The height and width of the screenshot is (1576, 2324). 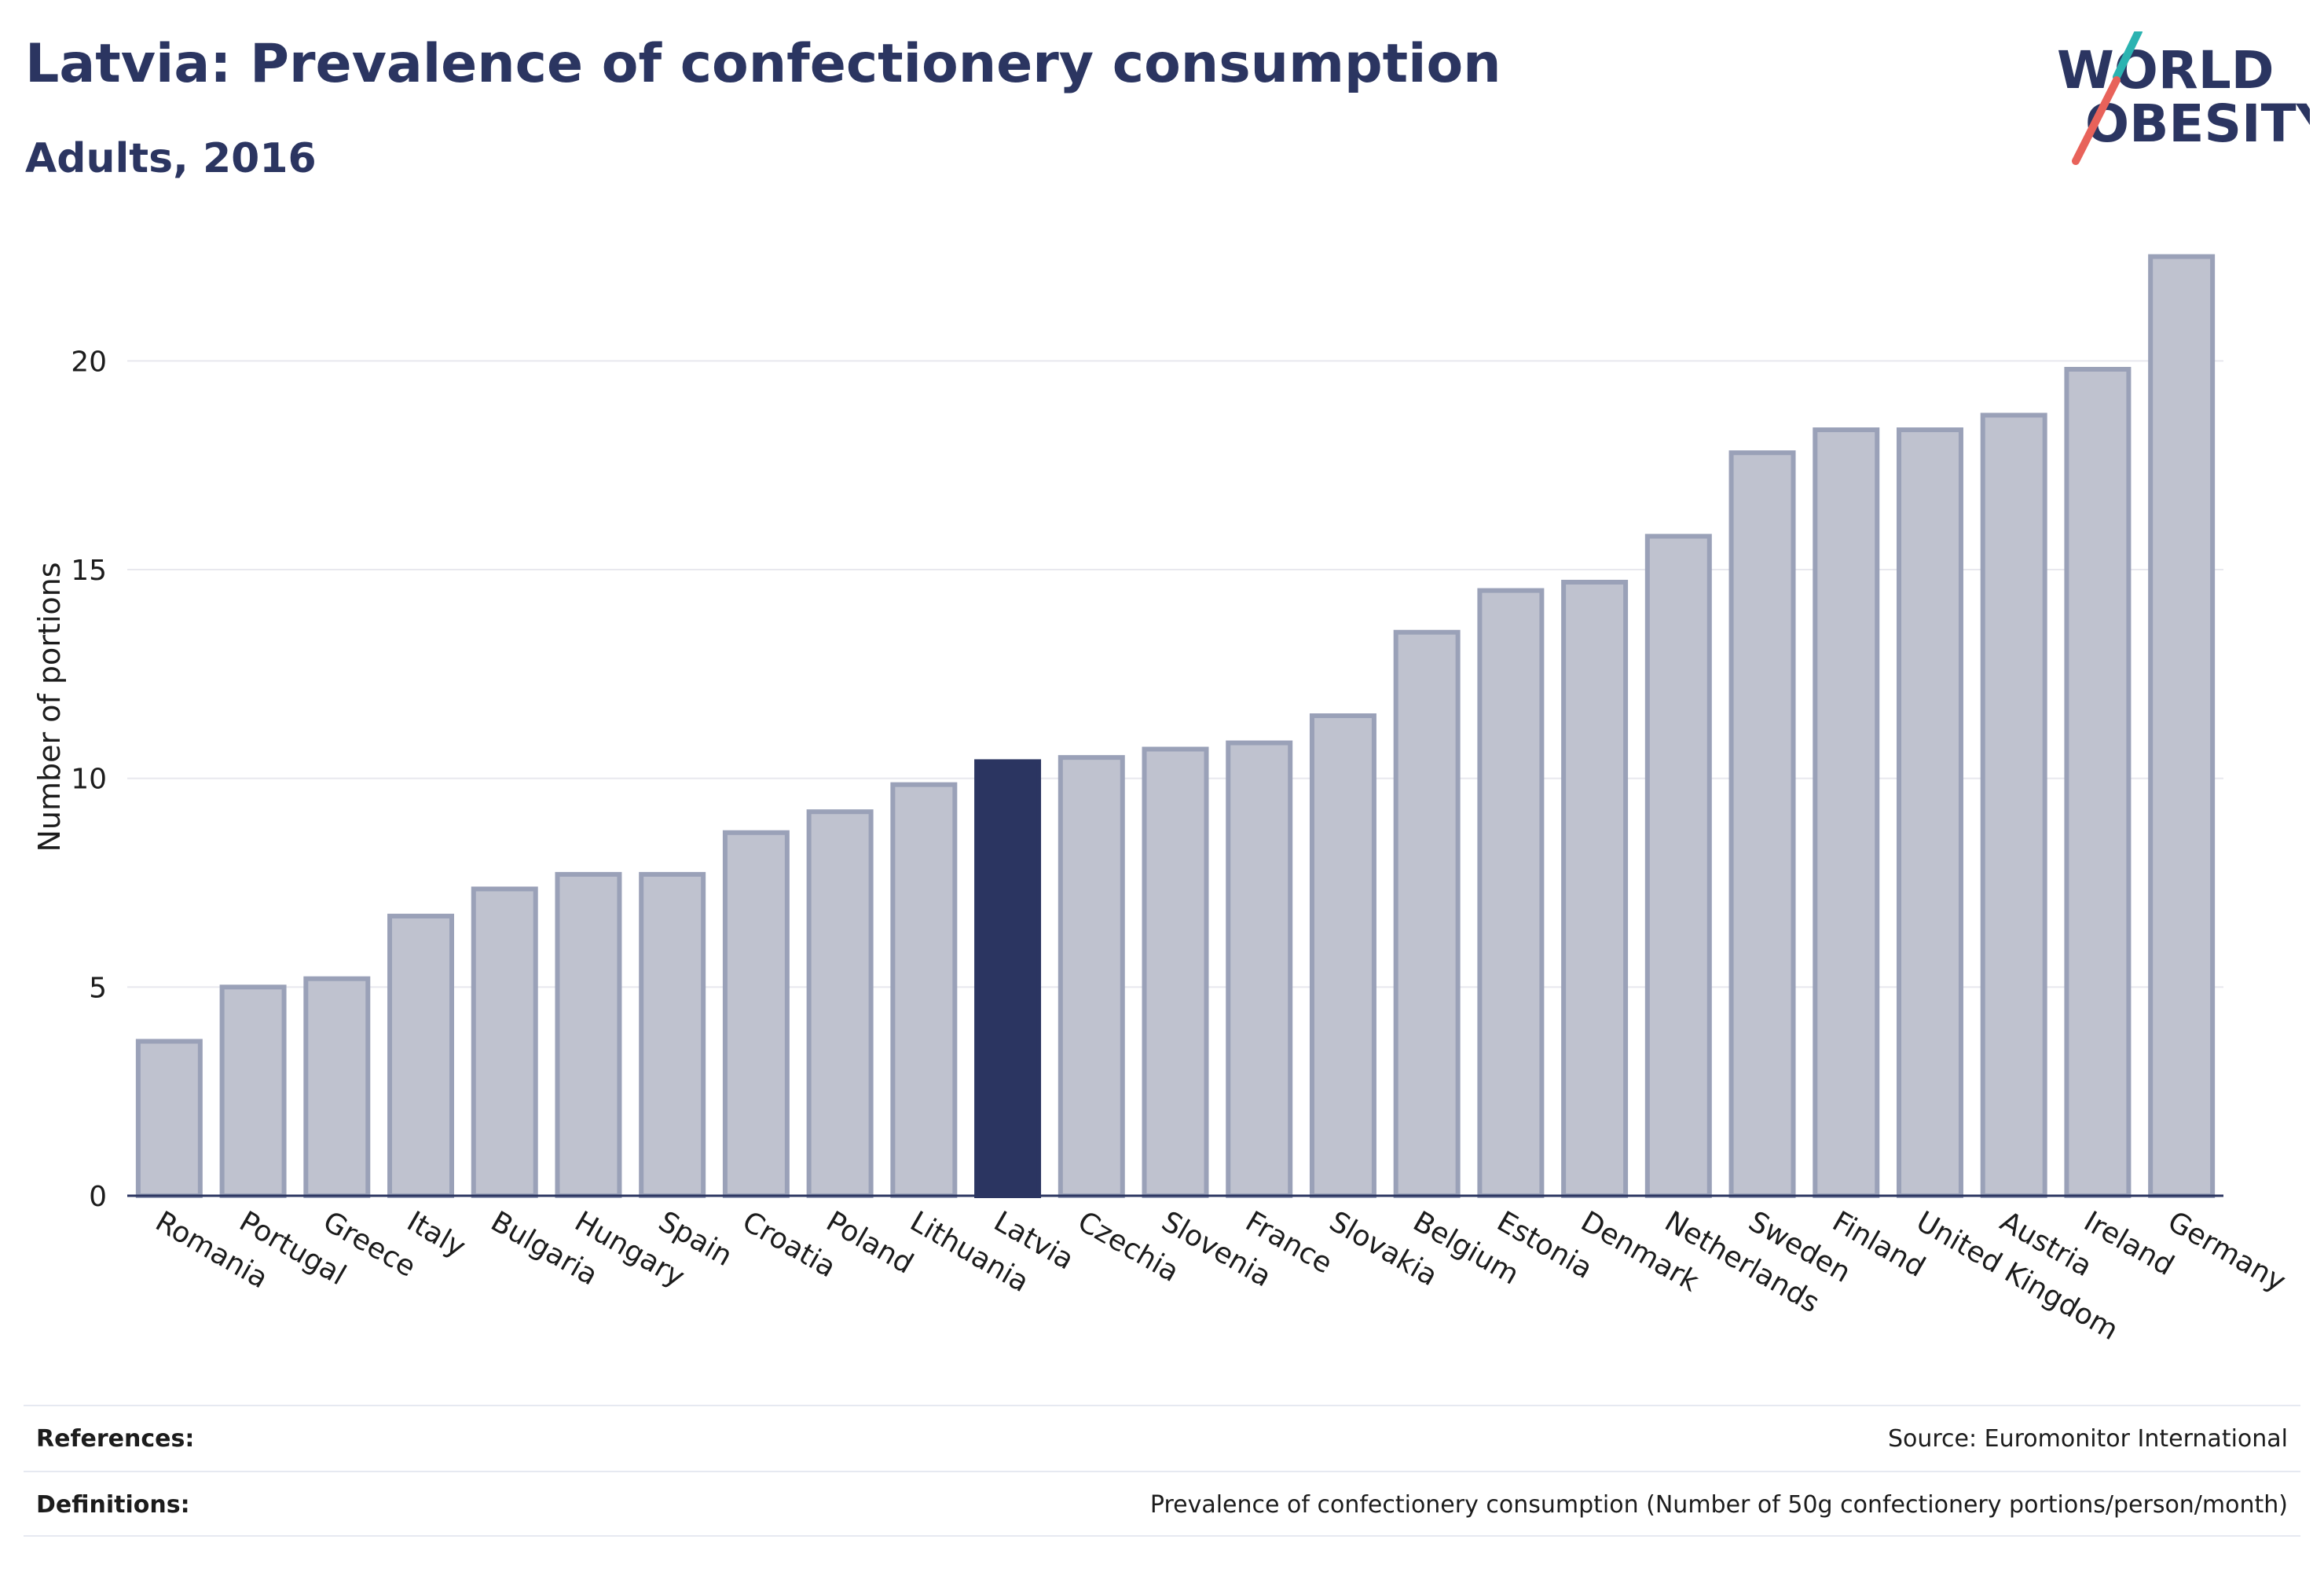 What do you see at coordinates (2098, 783) in the screenshot?
I see `bar-ireland` at bounding box center [2098, 783].